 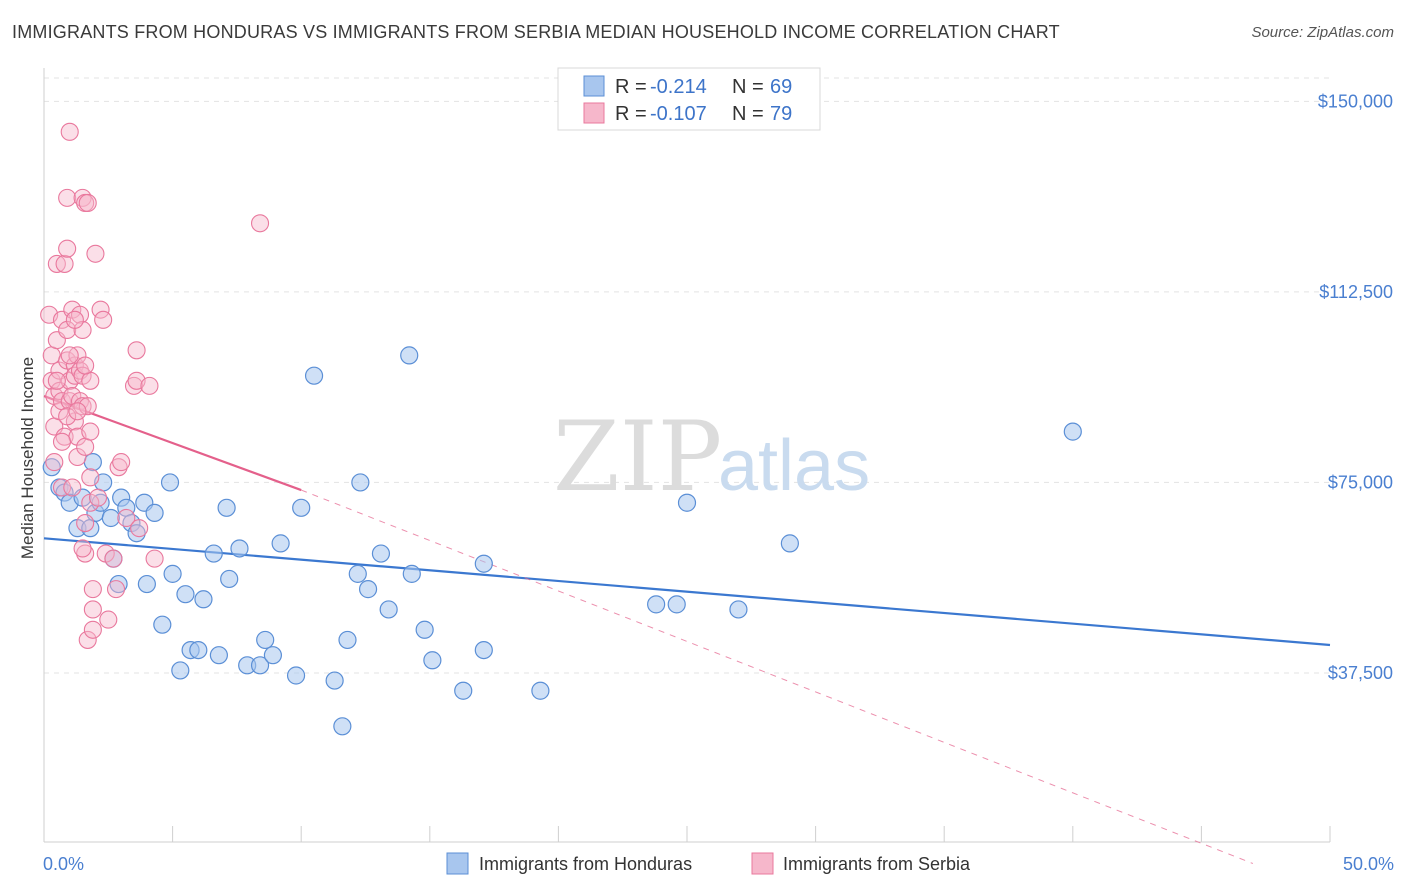 What do you see at coordinates (687, 592) in the screenshot?
I see `trend-line-honduras` at bounding box center [687, 592].